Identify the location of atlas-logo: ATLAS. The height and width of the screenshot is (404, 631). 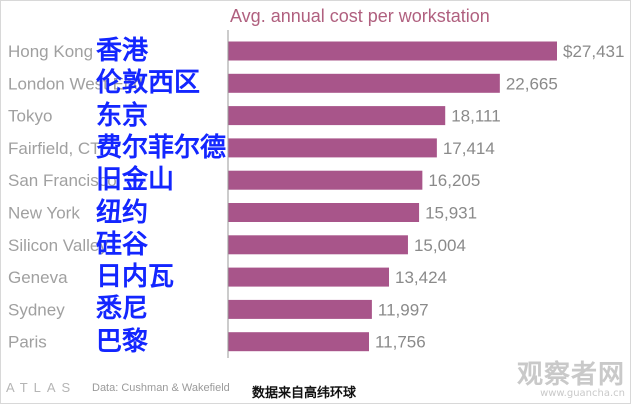
(41, 387).